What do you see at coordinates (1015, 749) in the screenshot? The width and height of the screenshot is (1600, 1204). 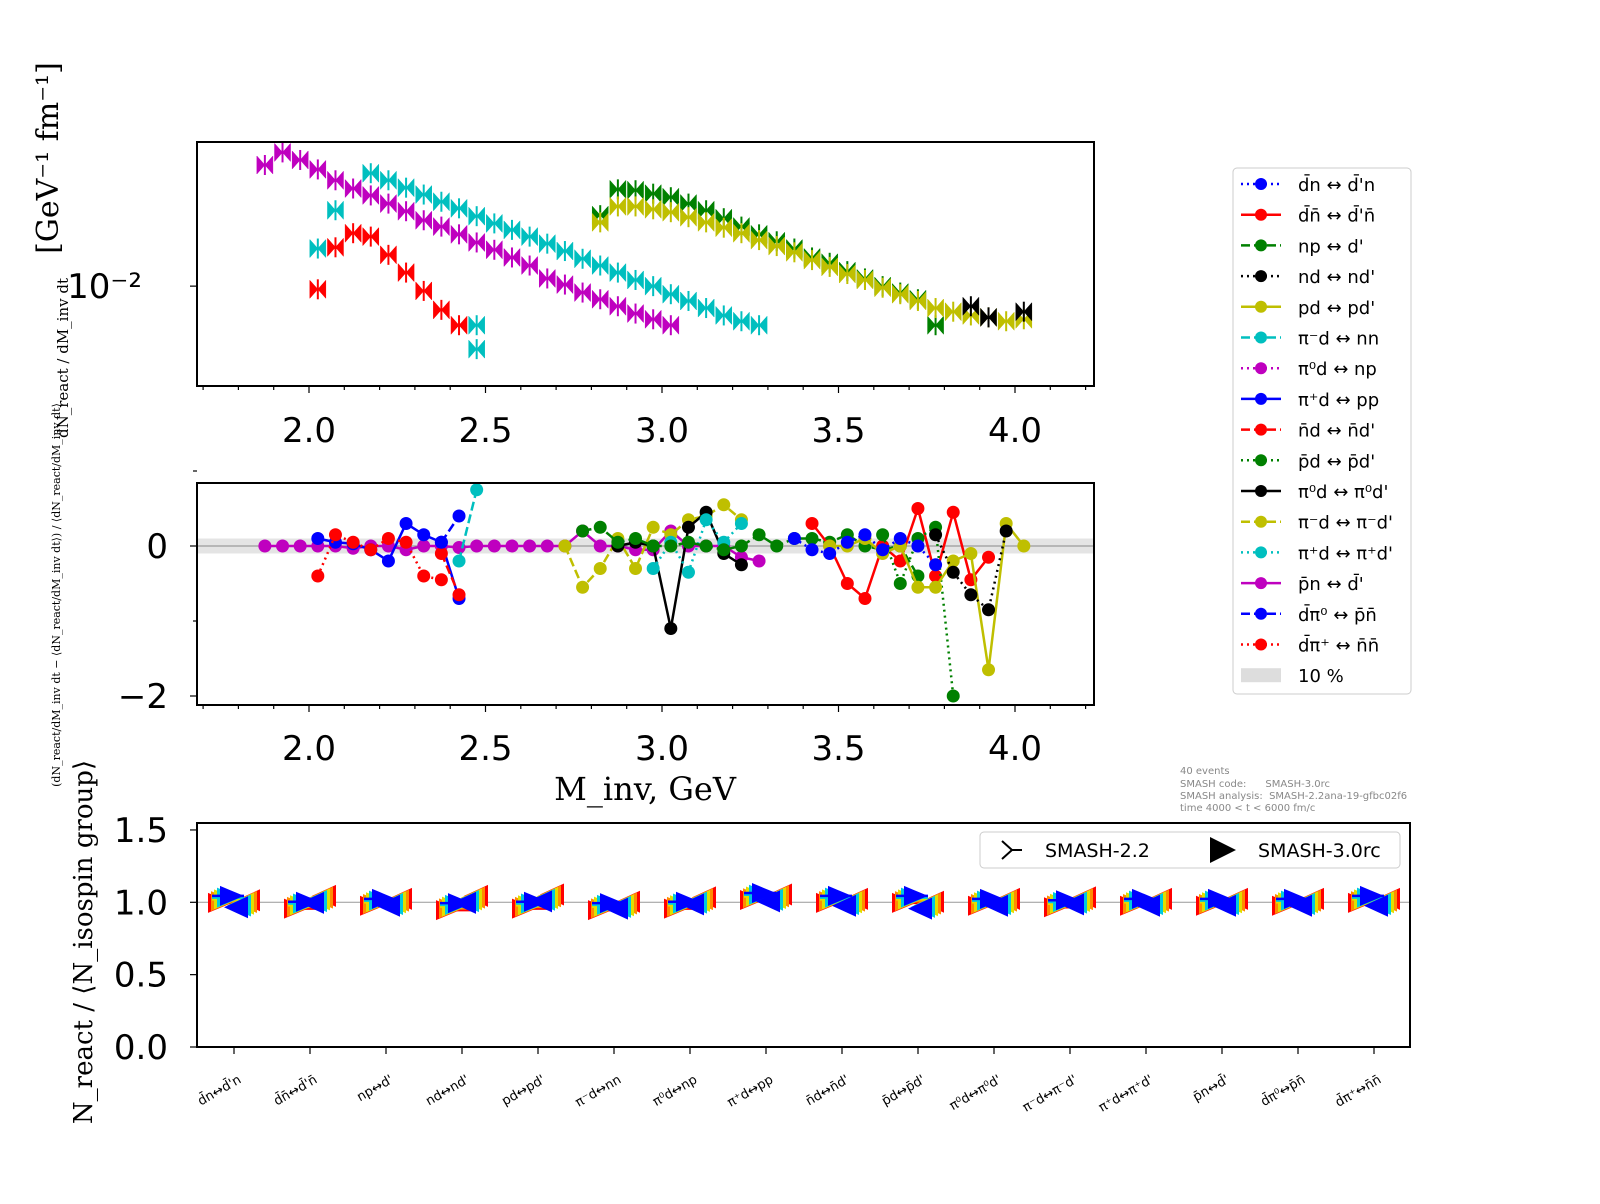 I see `mid-x-tick-label: 4.0` at bounding box center [1015, 749].